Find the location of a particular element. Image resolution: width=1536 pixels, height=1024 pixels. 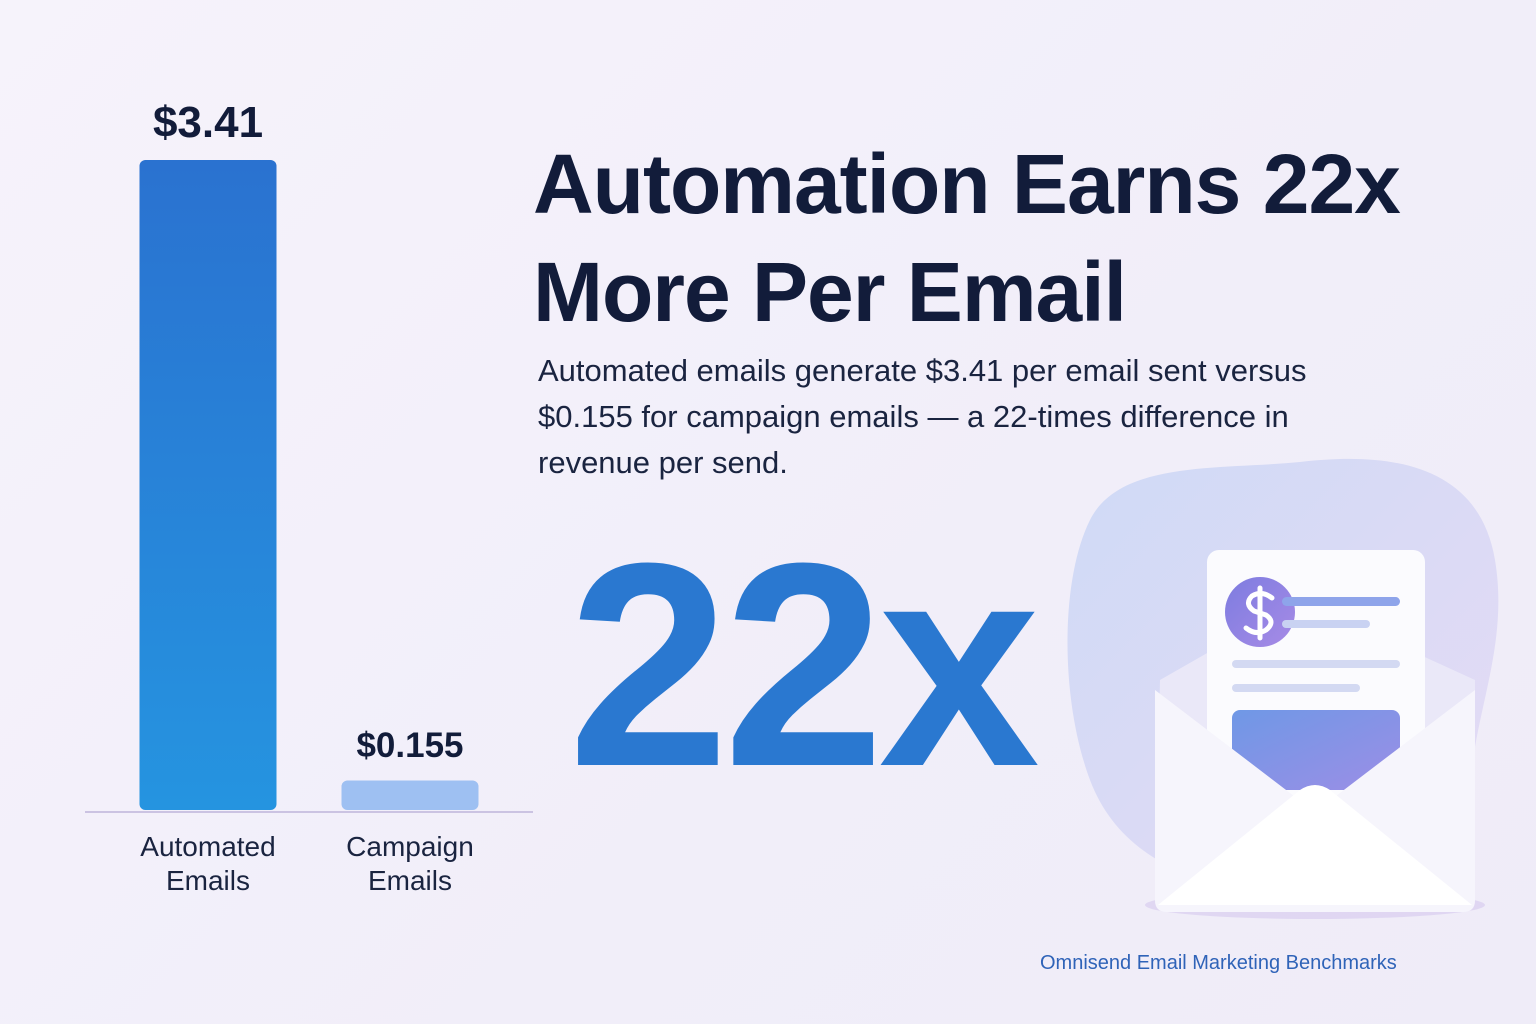

value-label: $0.155 is located at coordinates (410, 746).